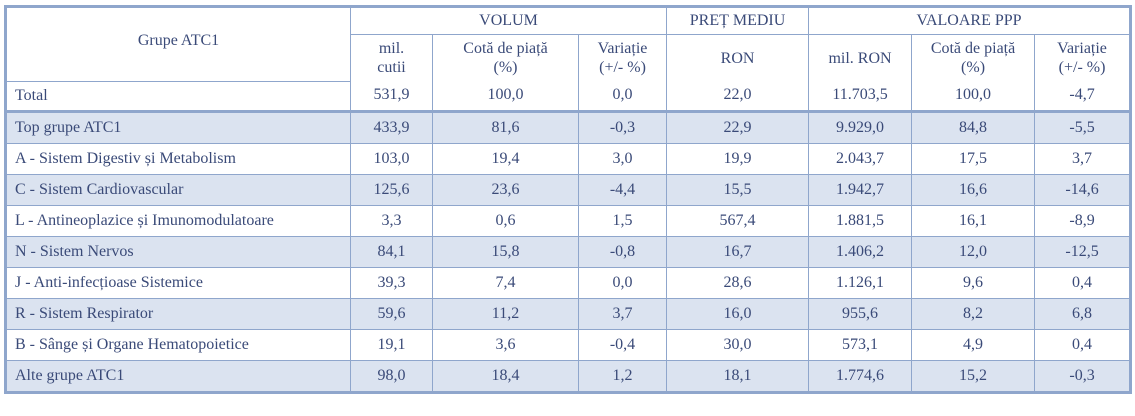 This screenshot has height=416, width=1135. I want to click on cell-cota-volum: 23,6, so click(505, 189).